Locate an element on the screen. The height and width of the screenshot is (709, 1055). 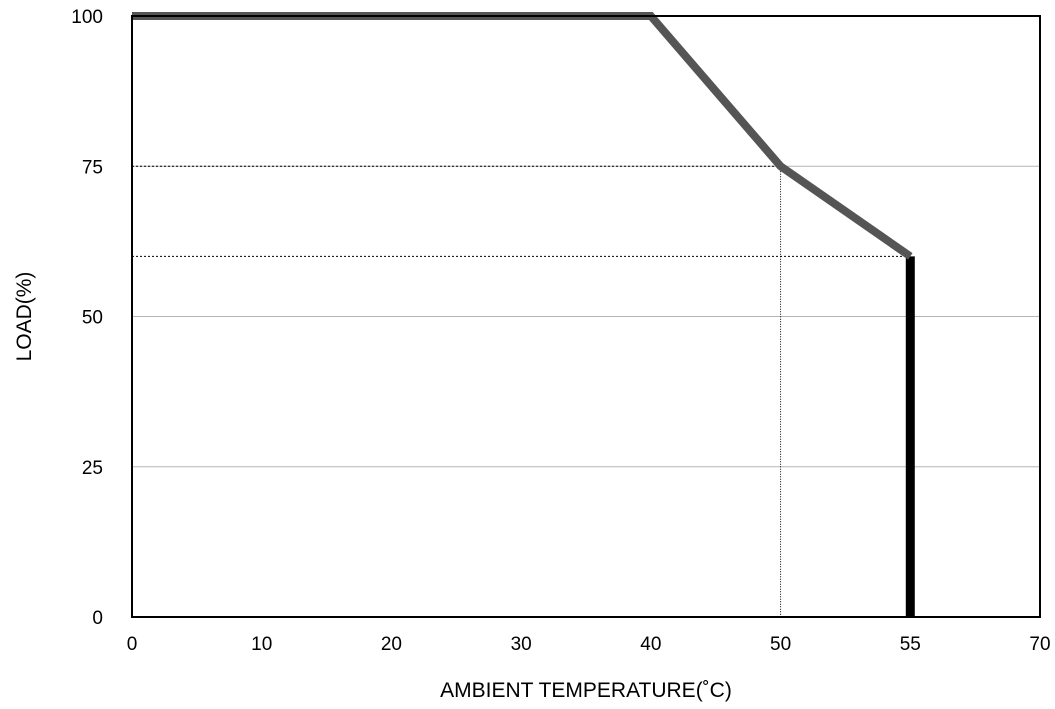
x-tick-label-10: 10 is located at coordinates (261, 644).